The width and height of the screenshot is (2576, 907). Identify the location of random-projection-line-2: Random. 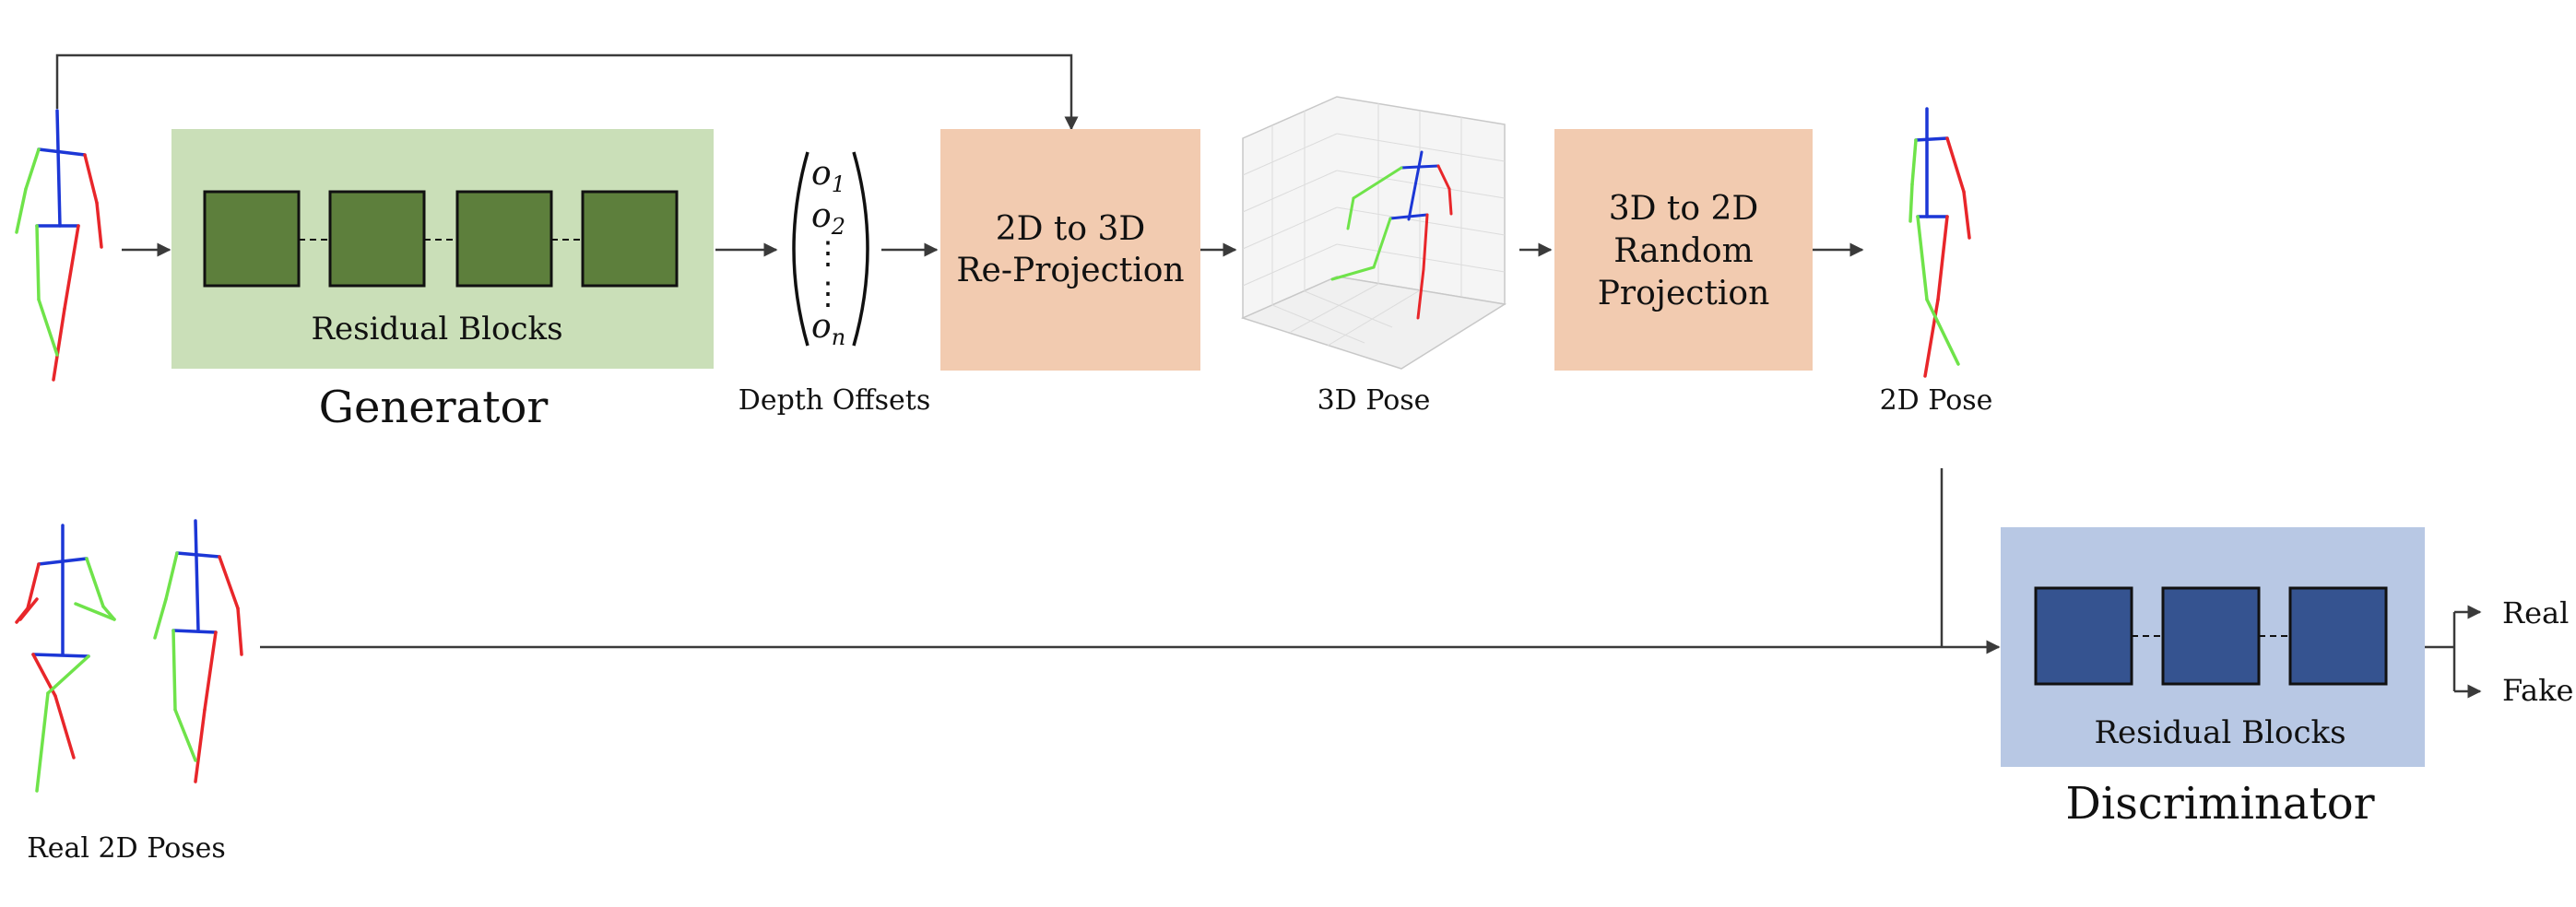
(1683, 251).